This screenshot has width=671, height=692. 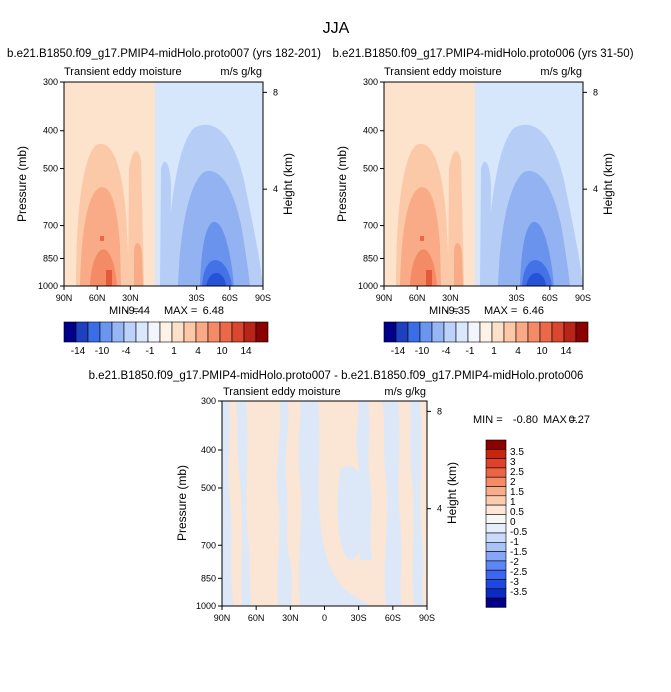 What do you see at coordinates (514, 562) in the screenshot?
I see `colorbar-label: -2` at bounding box center [514, 562].